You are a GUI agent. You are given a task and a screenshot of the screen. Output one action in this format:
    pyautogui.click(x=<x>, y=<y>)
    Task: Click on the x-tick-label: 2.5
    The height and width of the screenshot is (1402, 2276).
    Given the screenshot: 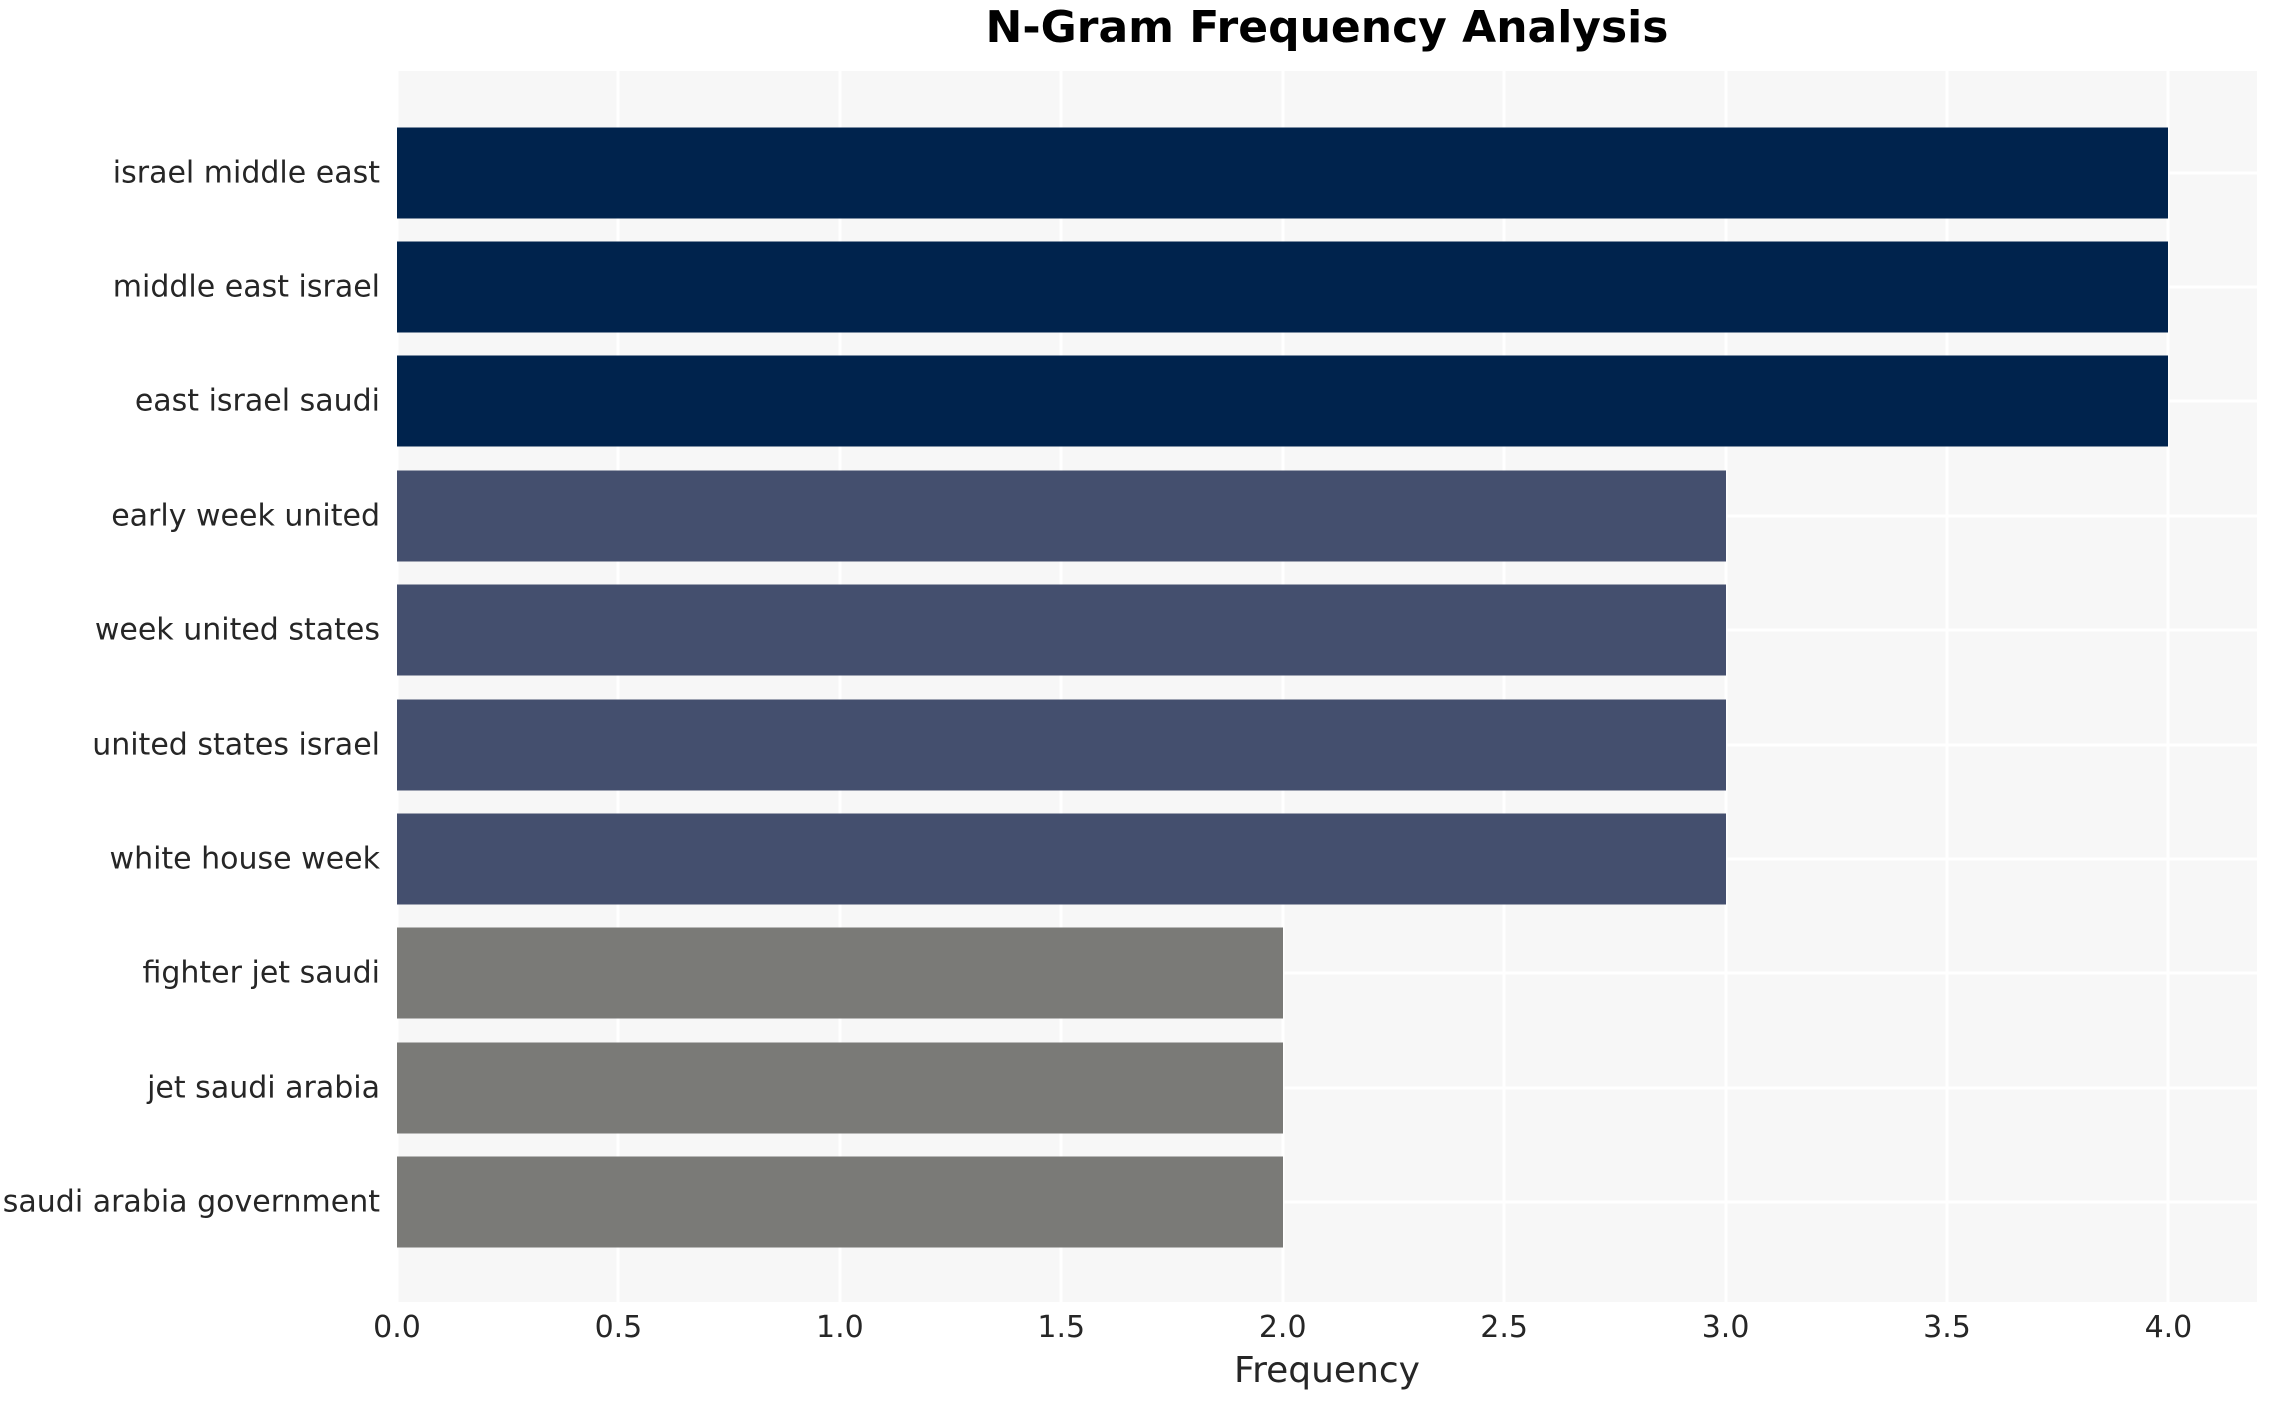 What is the action you would take?
    pyautogui.click(x=1504, y=1327)
    